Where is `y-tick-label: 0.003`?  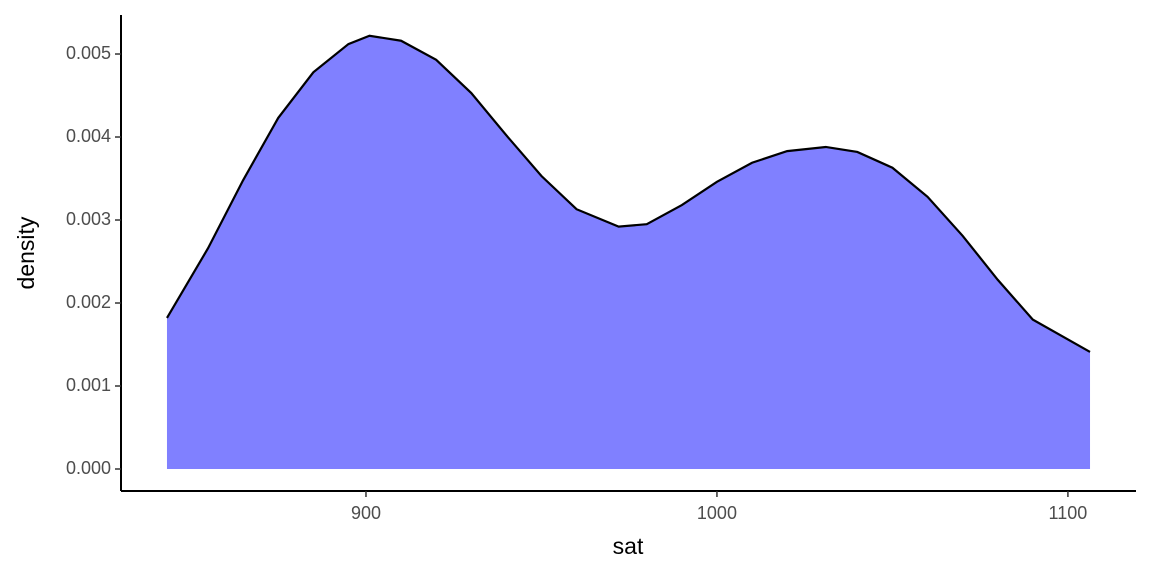
y-tick-label: 0.003 is located at coordinates (88, 219).